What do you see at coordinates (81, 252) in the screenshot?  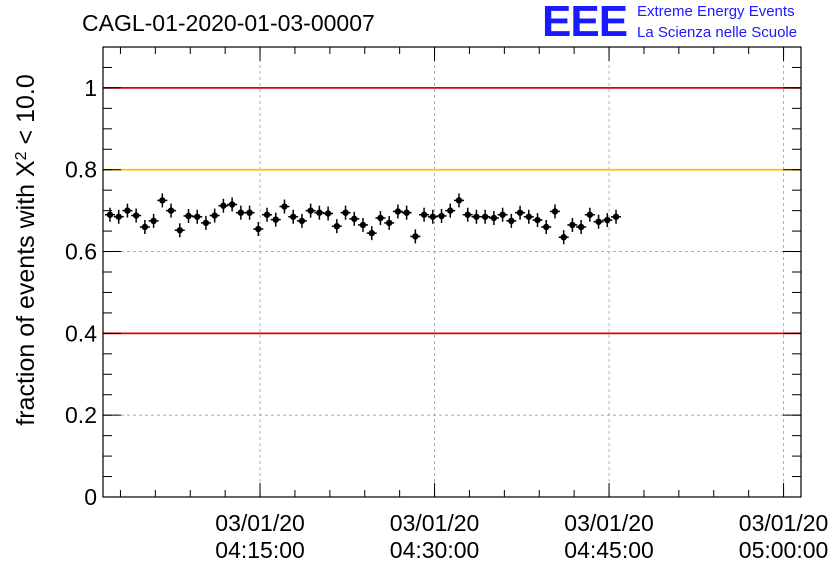 I see `y-tick-label: 0.6` at bounding box center [81, 252].